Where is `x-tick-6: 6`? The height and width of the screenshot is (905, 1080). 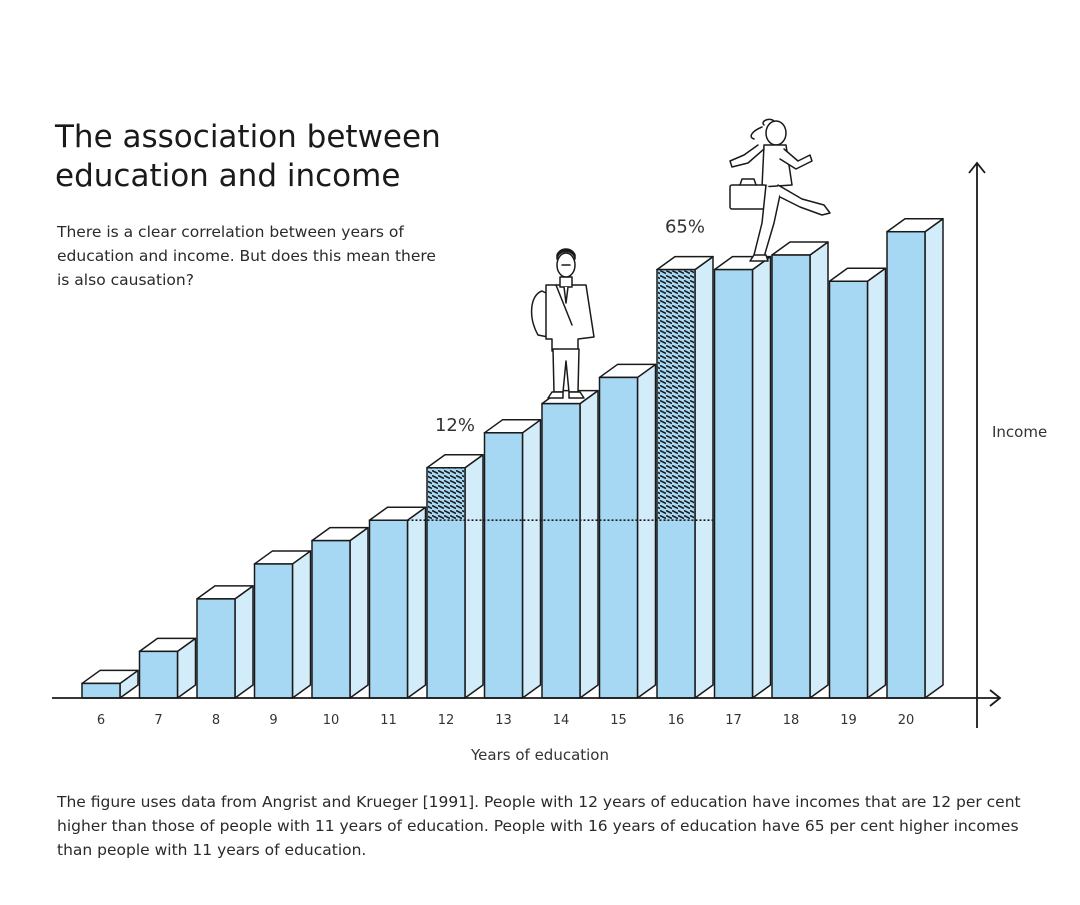
x-tick-6: 6 is located at coordinates (101, 720).